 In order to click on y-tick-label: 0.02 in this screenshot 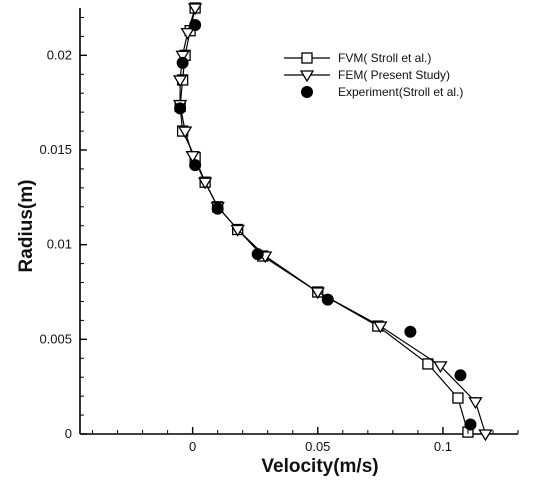, I will do `click(59, 54)`.